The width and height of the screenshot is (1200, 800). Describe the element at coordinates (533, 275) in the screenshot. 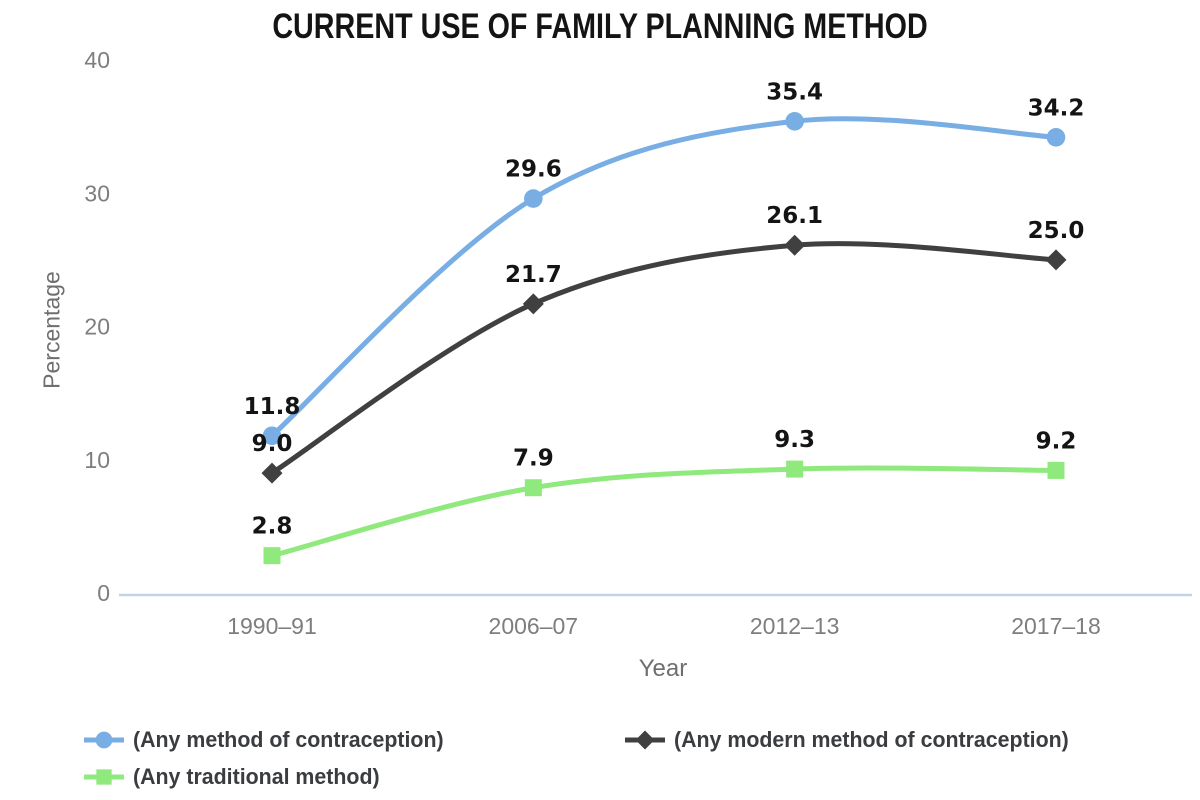

I see `data-point-label: 21.7` at that location.